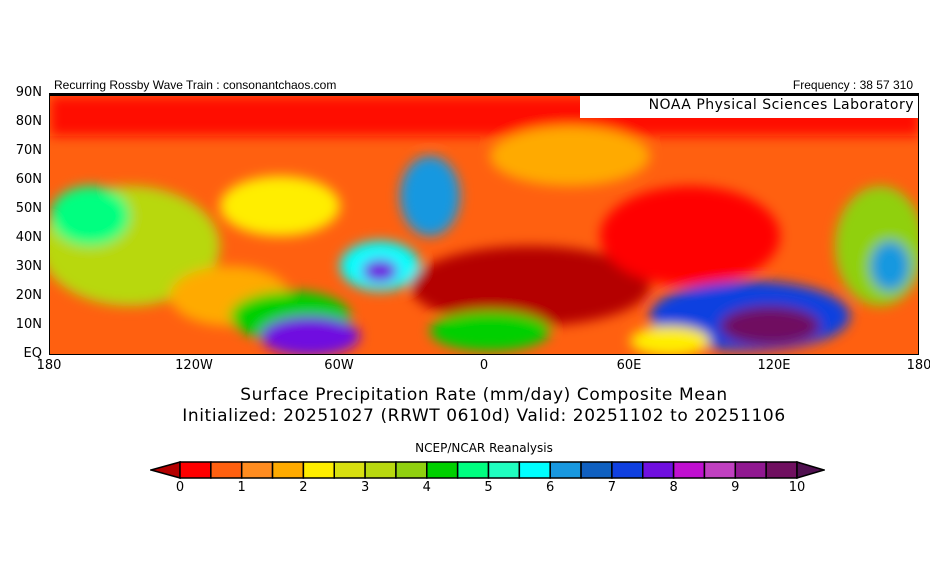 The height and width of the screenshot is (580, 930). Describe the element at coordinates (28, 121) in the screenshot. I see `lat-label: 80N` at that location.